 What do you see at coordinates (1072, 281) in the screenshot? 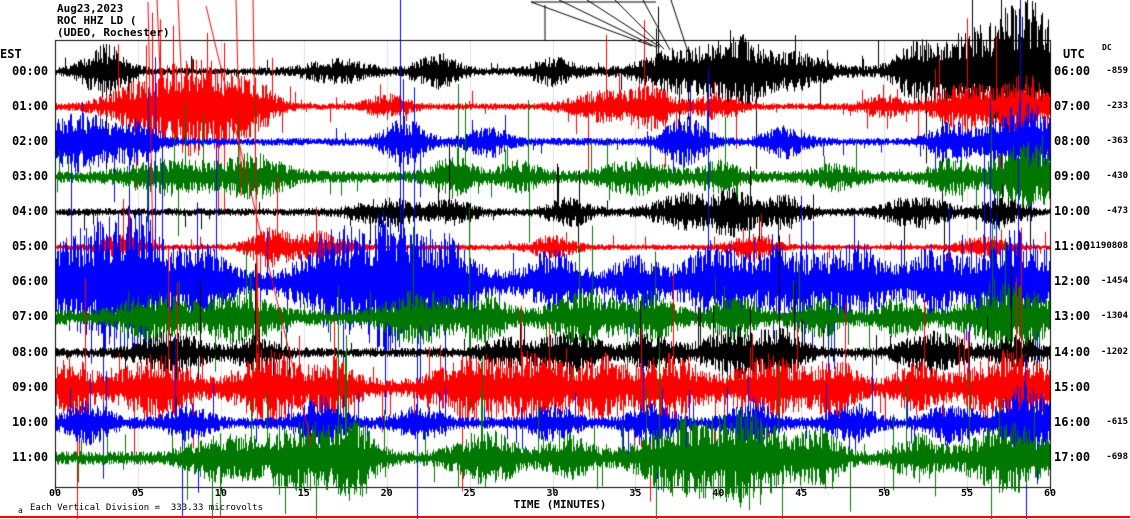
I see `utc-time-label: 12:00` at bounding box center [1072, 281].